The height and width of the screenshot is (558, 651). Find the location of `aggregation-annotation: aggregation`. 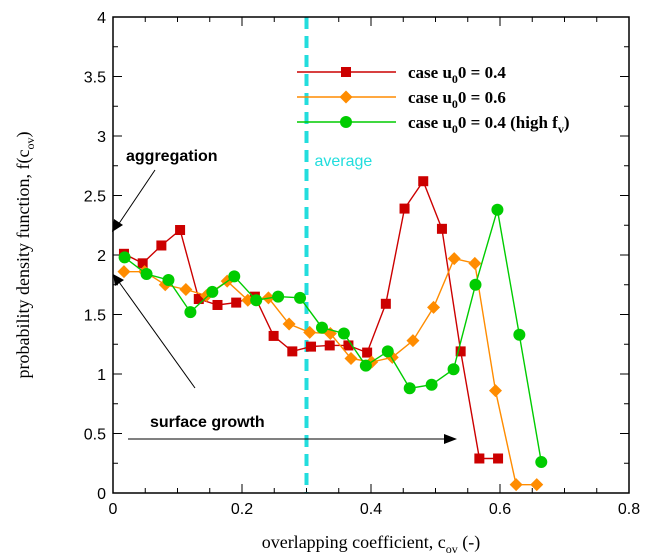

aggregation-annotation: aggregation is located at coordinates (165, 190).